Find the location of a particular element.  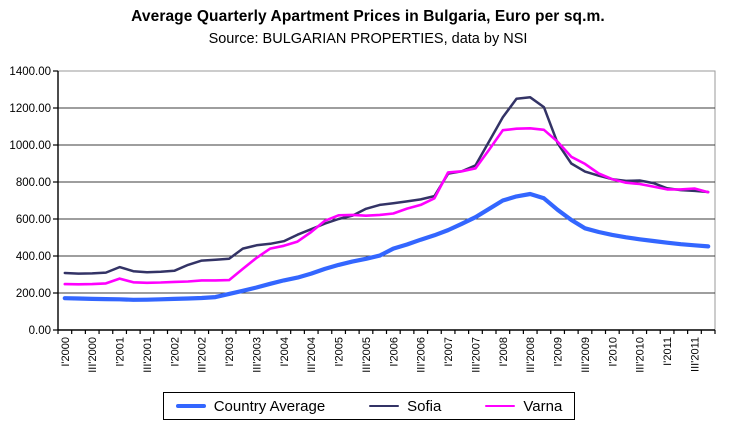

legend-item-varna: Varna is located at coordinates (523, 406).